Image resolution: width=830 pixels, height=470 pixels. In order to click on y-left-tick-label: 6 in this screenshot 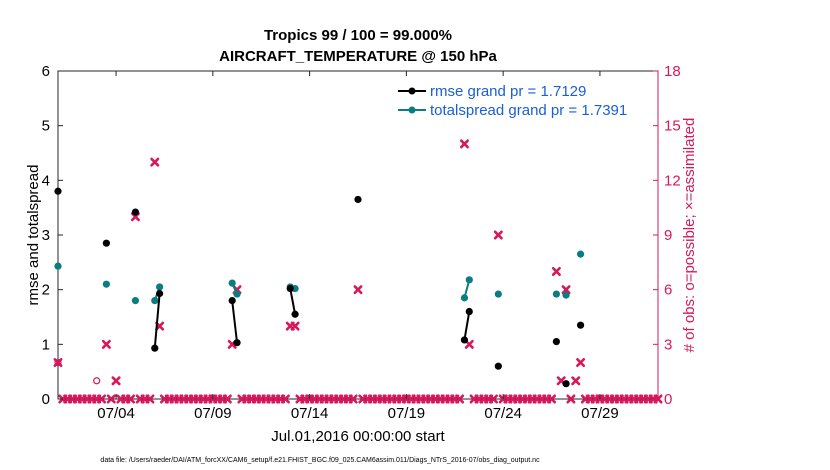, I will do `click(46, 71)`.